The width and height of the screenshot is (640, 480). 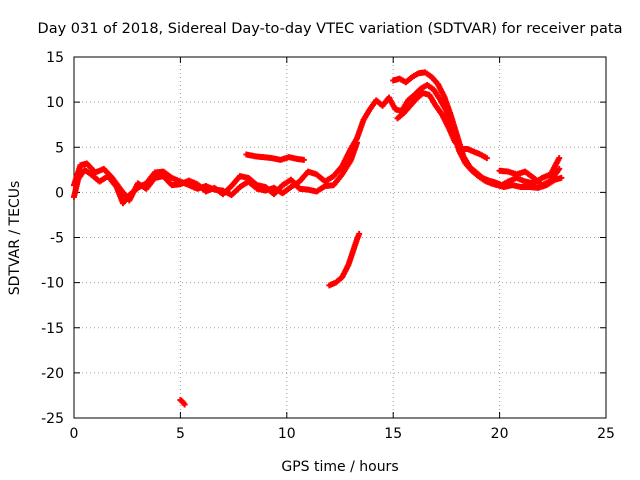 I want to click on y-tick-label: -10, so click(x=52, y=284).